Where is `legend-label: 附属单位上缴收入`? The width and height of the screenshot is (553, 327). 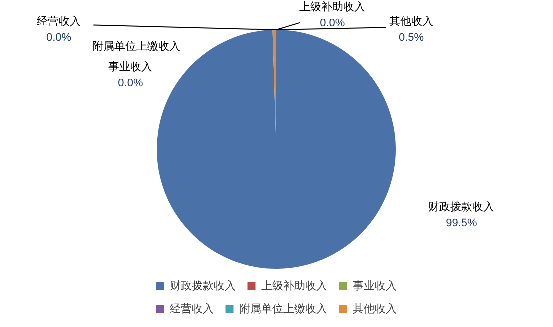 legend-label: 附属单位上缴收入 is located at coordinates (283, 309).